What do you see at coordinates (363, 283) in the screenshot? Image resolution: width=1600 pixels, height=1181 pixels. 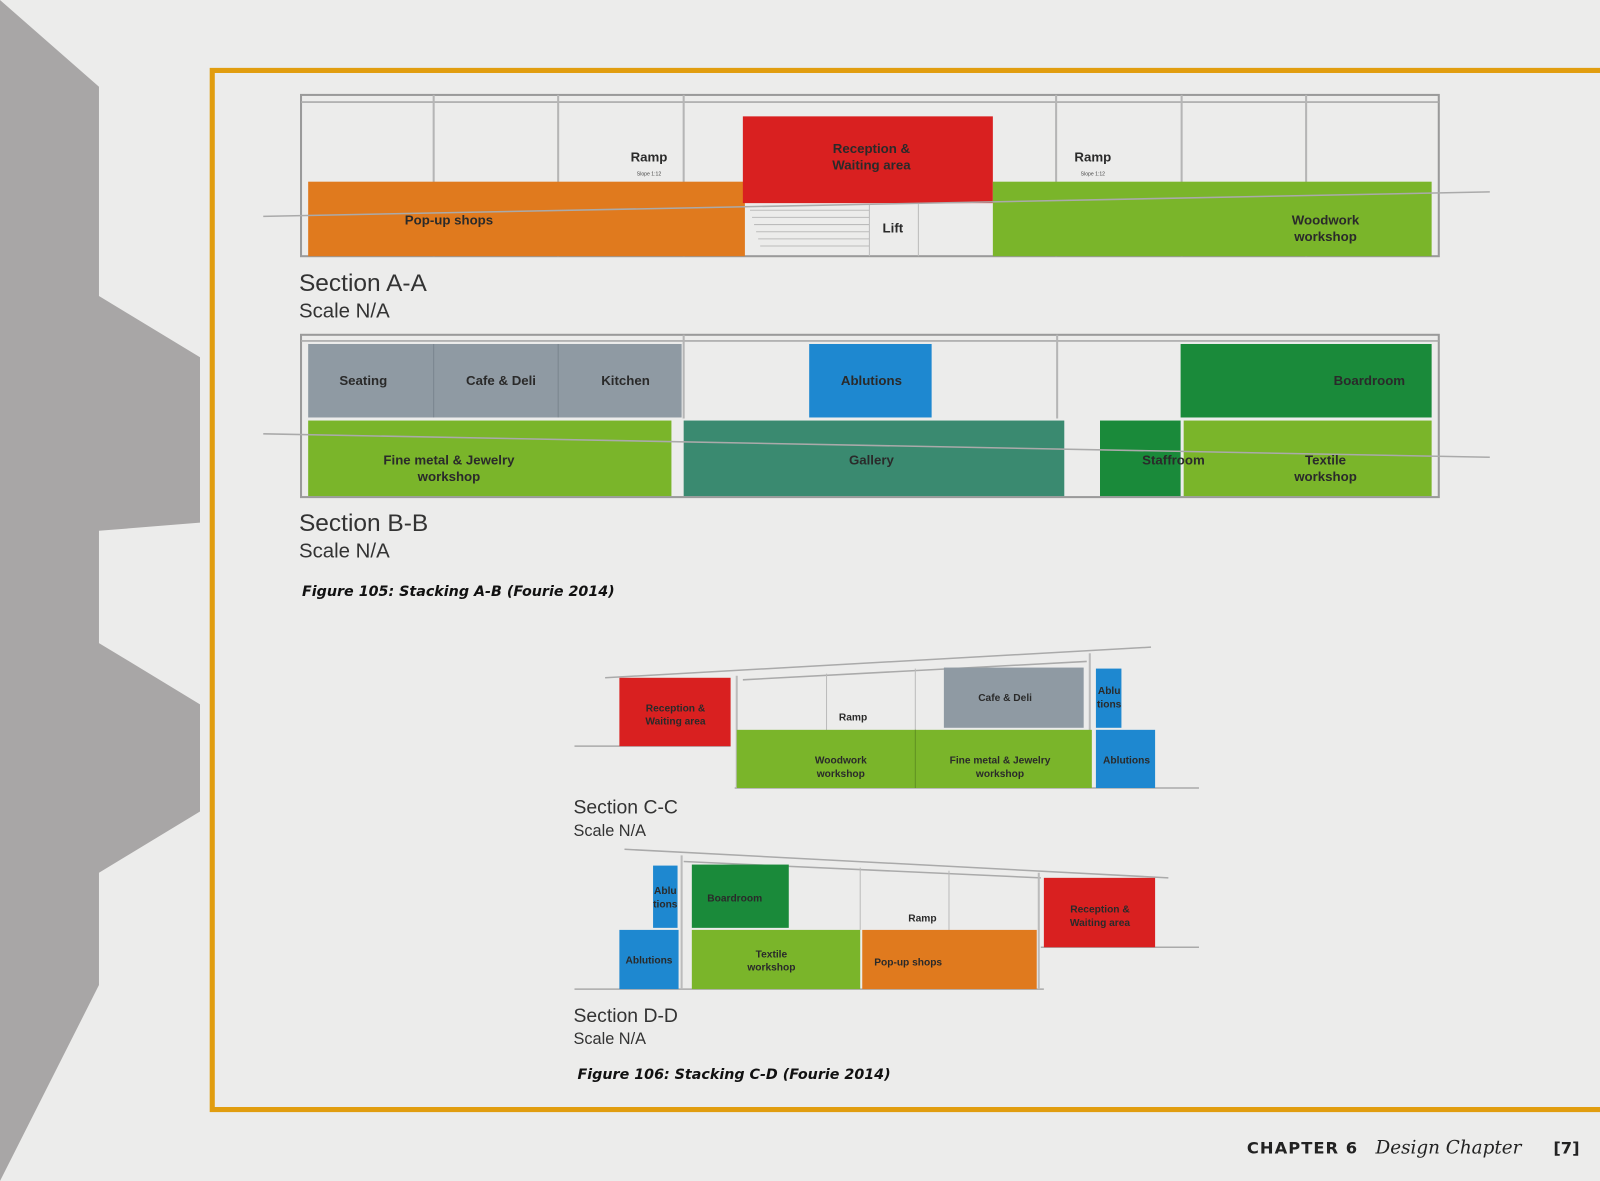 I see `section-aa-title: Section A-A` at bounding box center [363, 283].